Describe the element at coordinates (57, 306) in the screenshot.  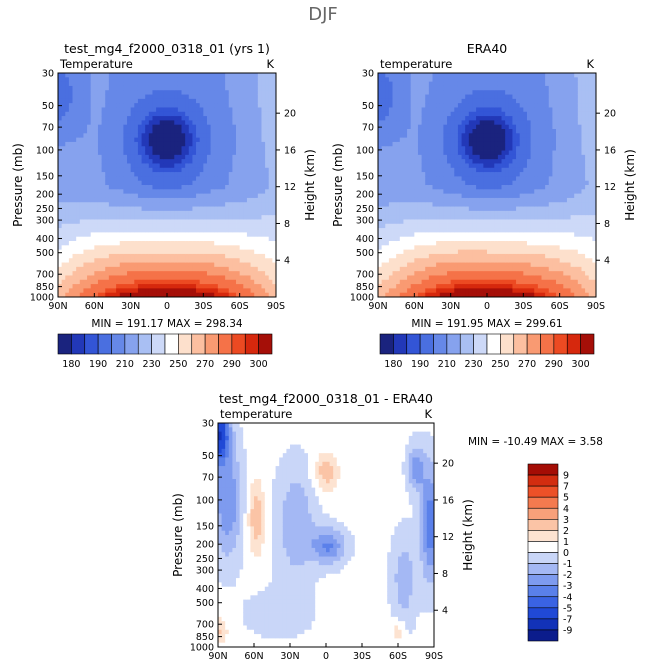
I see `x-tick-label: 90N` at that location.